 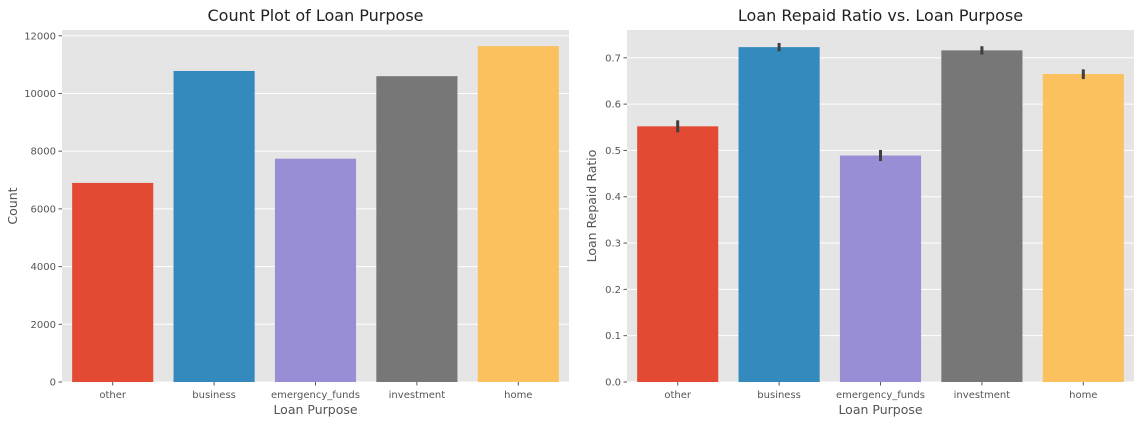 What do you see at coordinates (678, 395) in the screenshot?
I see `repaid-ratio-xtick-label: other` at bounding box center [678, 395].